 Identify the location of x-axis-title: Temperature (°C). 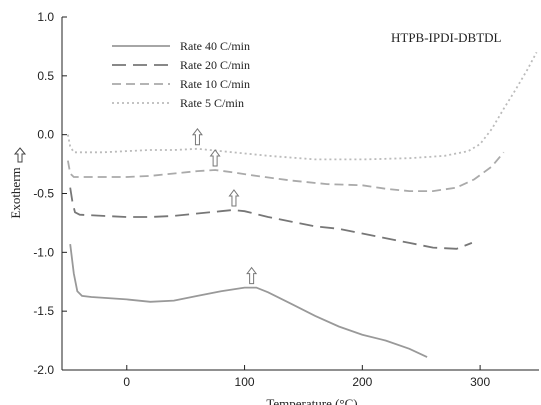
(311, 400).